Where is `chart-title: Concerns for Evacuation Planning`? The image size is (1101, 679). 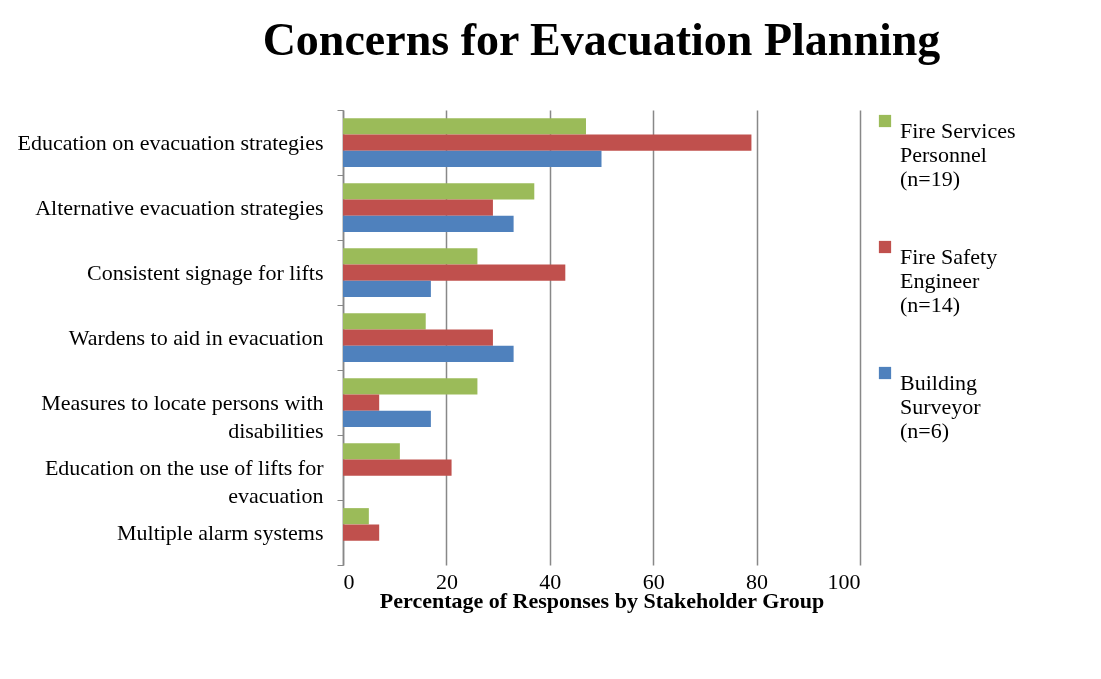
chart-title: Concerns for Evacuation Planning is located at coordinates (601, 39).